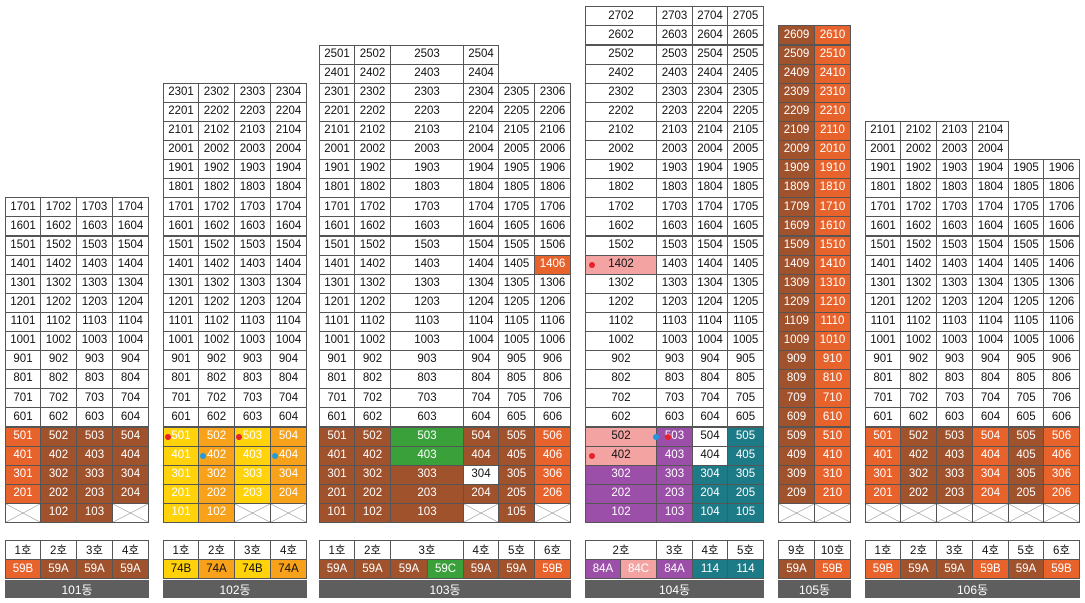  I want to click on unit-104동-903: 903, so click(674, 360).